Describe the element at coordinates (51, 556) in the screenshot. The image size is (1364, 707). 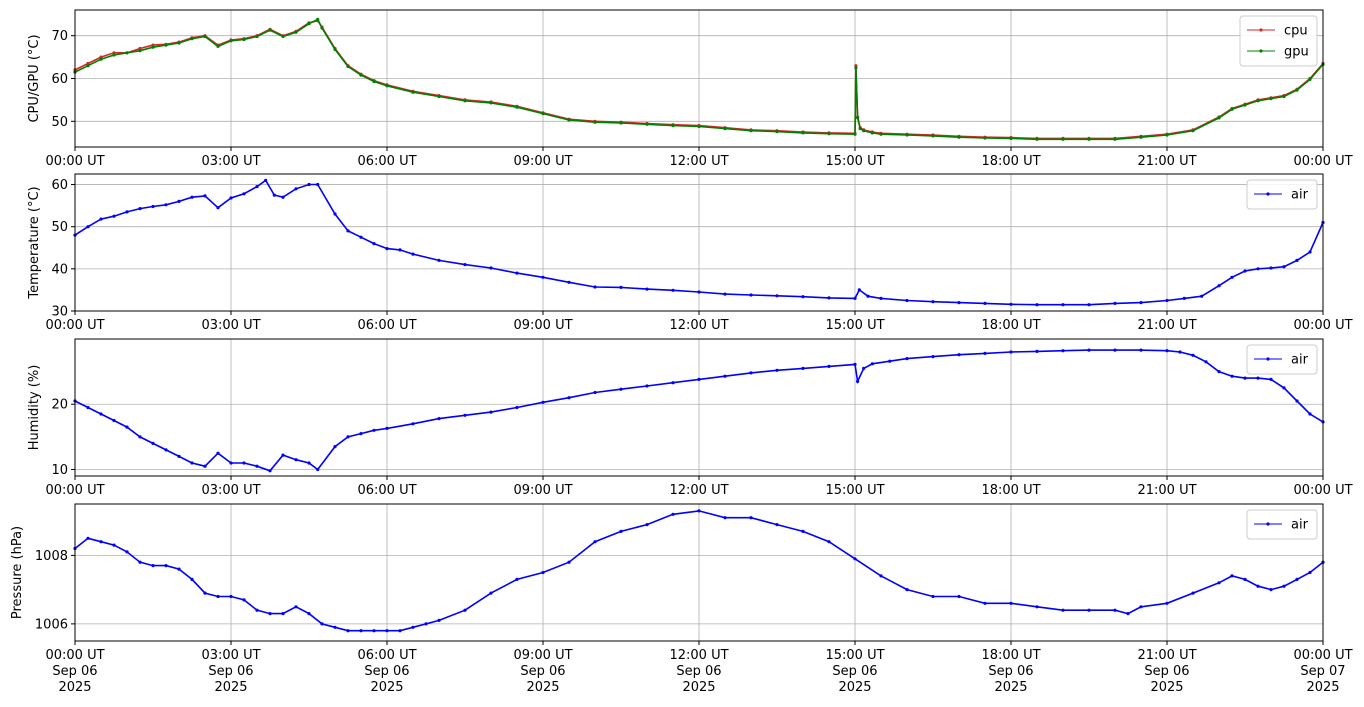
I see `y-tick-label: 1008` at that location.